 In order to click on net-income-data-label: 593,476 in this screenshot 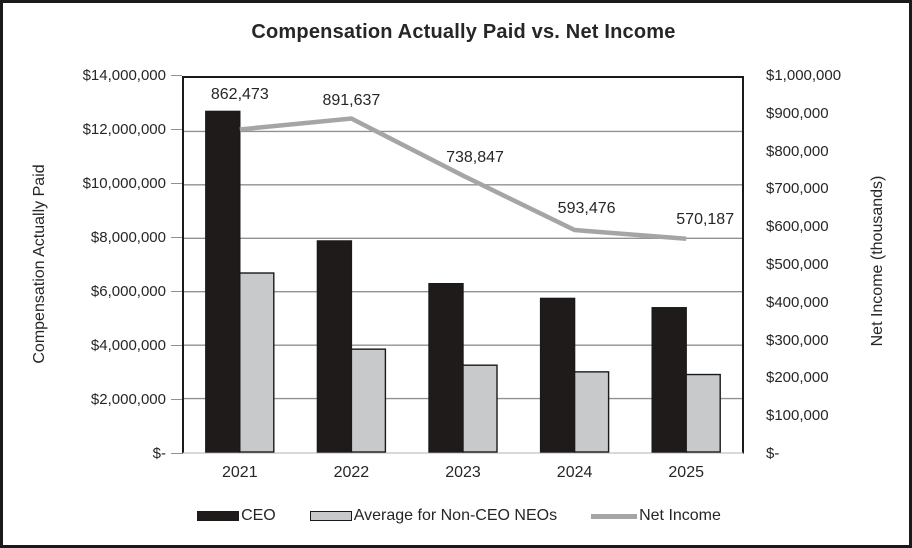, I will do `click(586, 209)`.